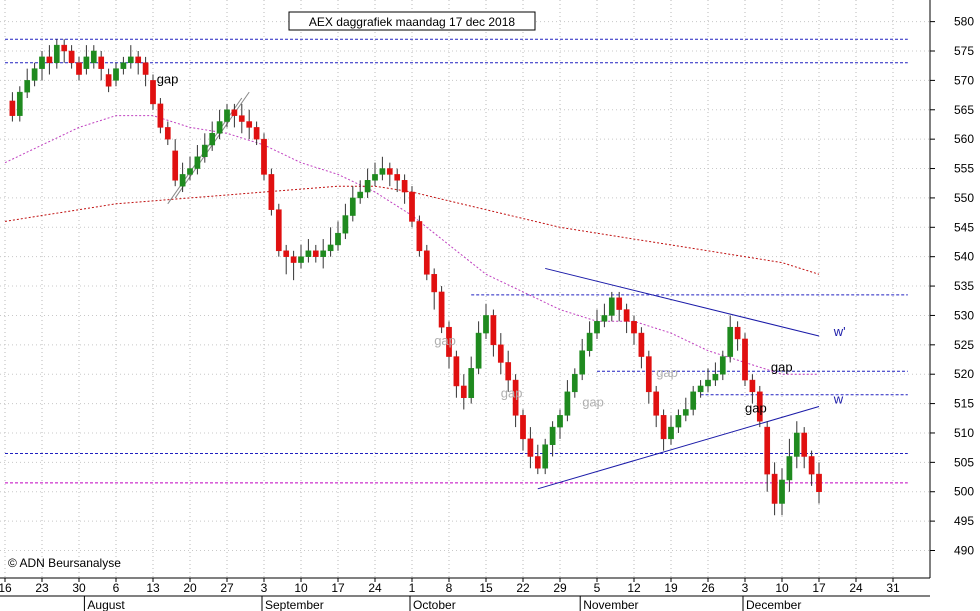 This screenshot has height=611, width=980. What do you see at coordinates (964, 110) in the screenshot?
I see `y-tick-label: 565` at bounding box center [964, 110].